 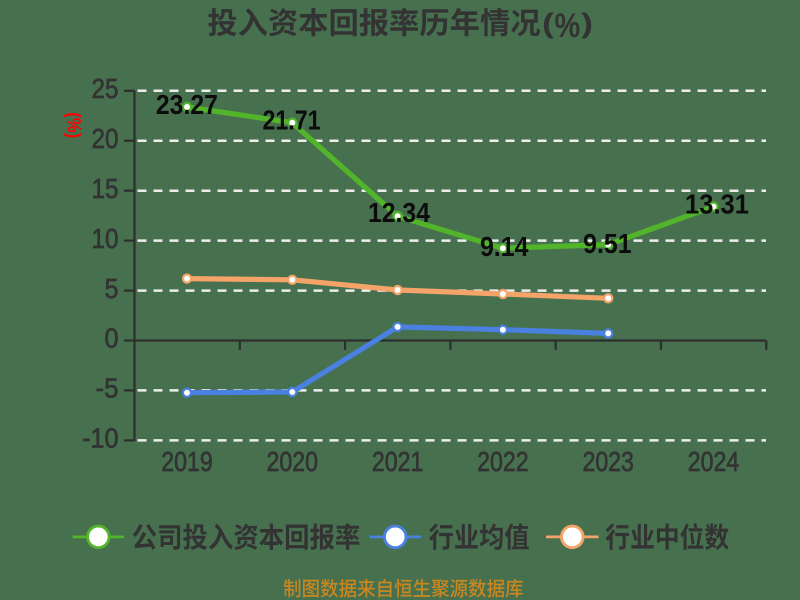 I want to click on svg-text: 2022, so click(x=503, y=461).